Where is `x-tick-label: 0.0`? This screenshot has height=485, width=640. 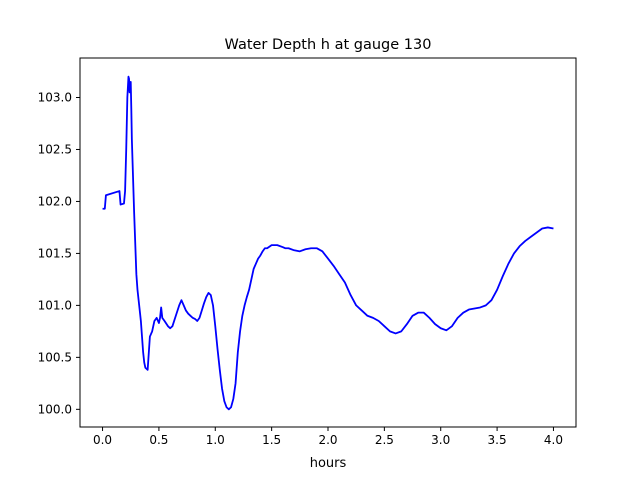 x-tick-label: 0.0 is located at coordinates (102, 440).